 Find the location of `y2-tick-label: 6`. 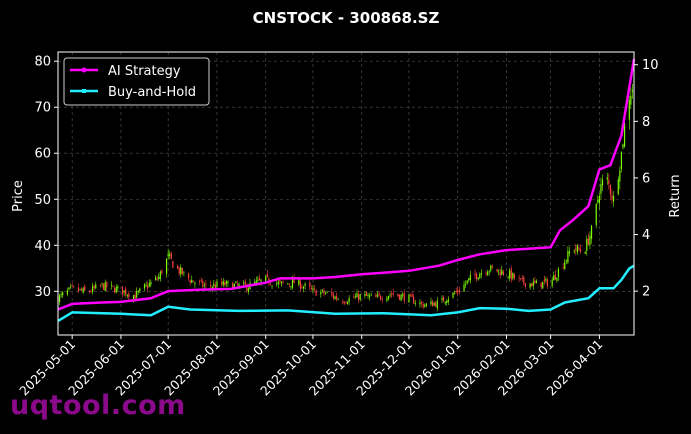

y2-tick-label: 6 is located at coordinates (646, 178).